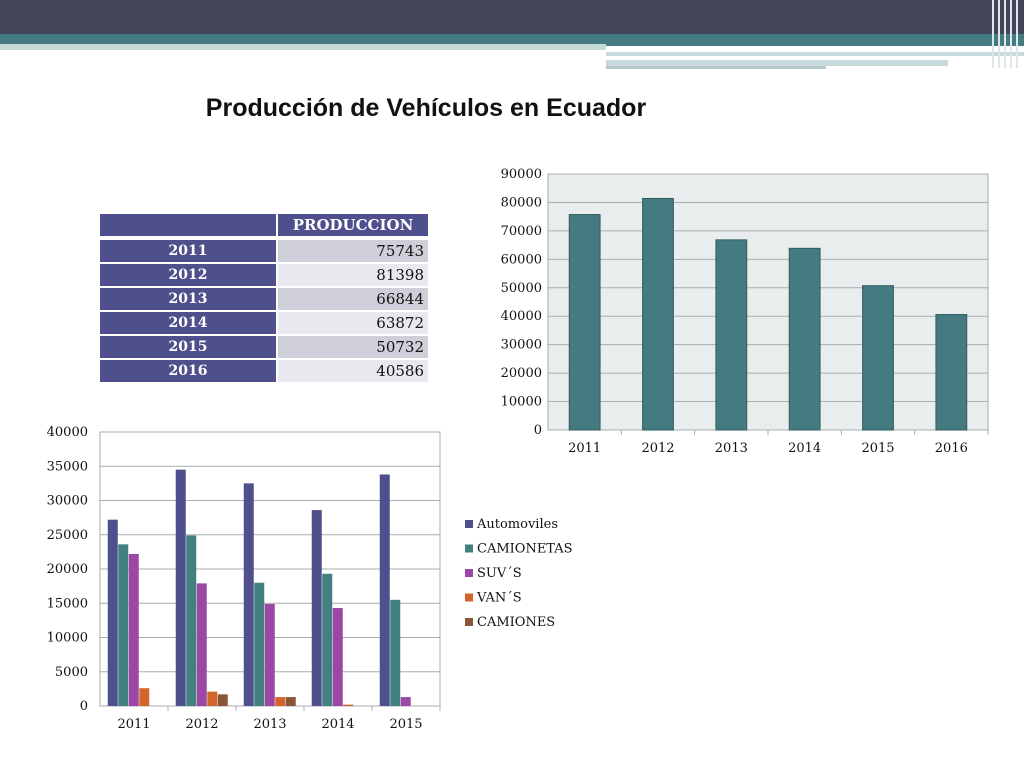 This screenshot has height=768, width=1024. Describe the element at coordinates (426, 108) in the screenshot. I see `slide-title: Producción de Vehículos en Ecuador` at that location.